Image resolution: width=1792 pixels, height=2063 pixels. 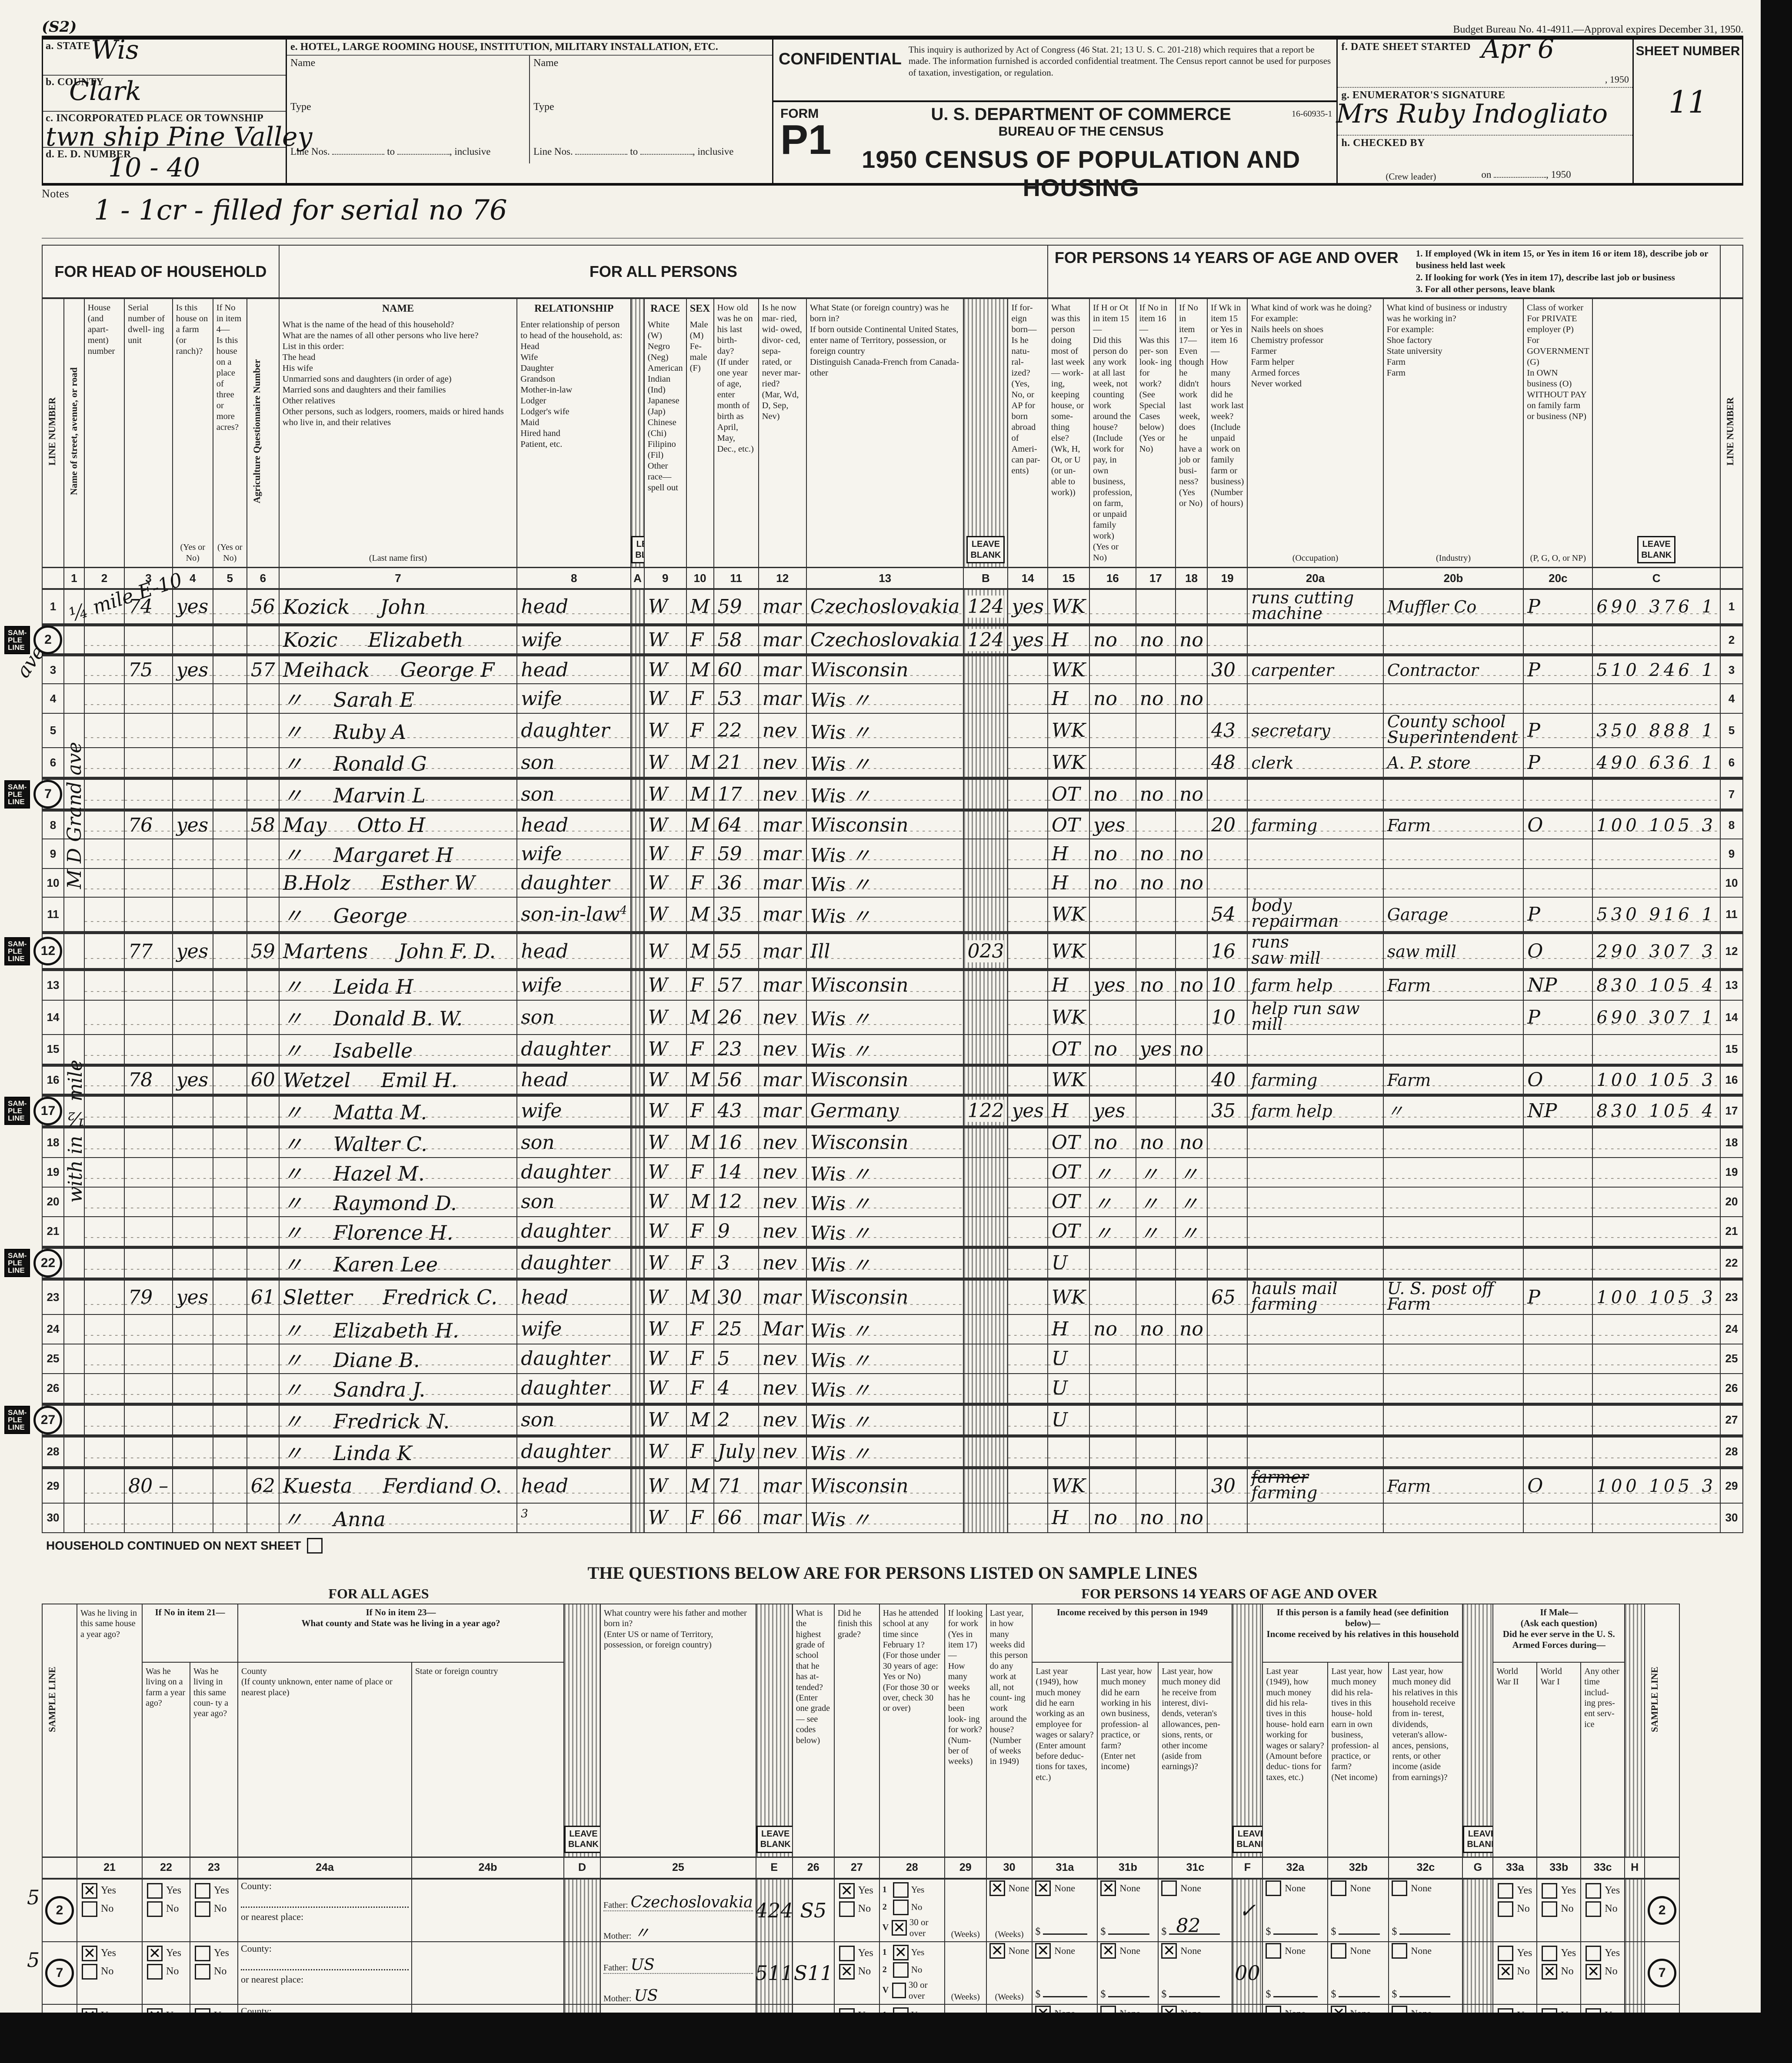 I want to click on line-number-left: 21, so click(x=53, y=1232).